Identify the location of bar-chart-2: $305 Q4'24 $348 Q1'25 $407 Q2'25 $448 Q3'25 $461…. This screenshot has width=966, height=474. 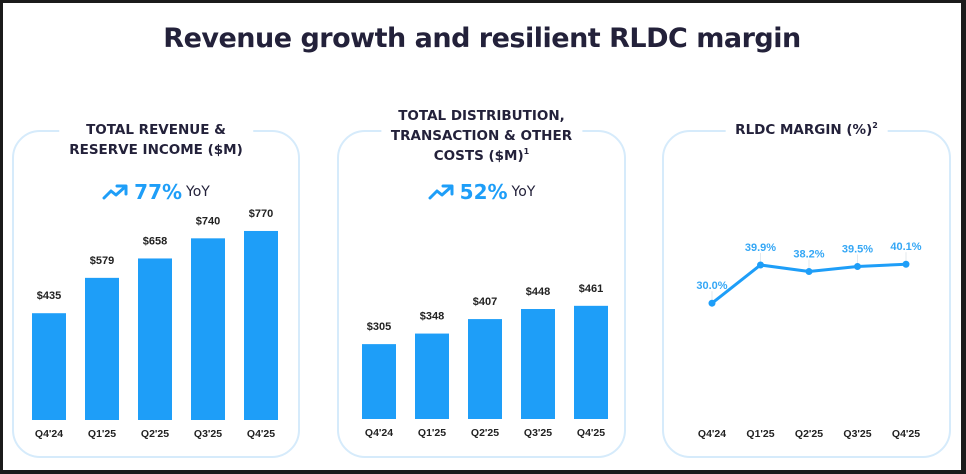
(485, 361).